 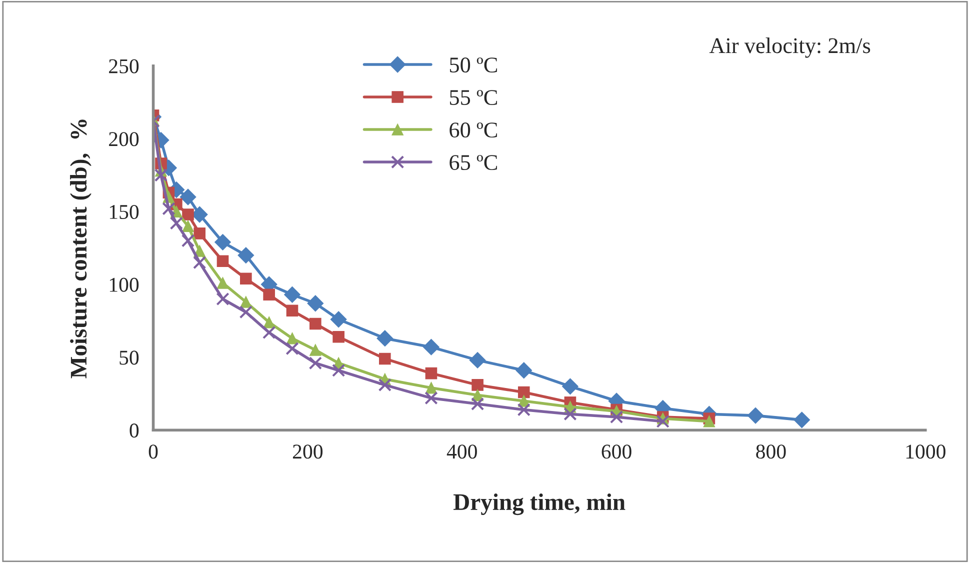 What do you see at coordinates (473, 130) in the screenshot?
I see `legend-label: 60 ºC` at bounding box center [473, 130].